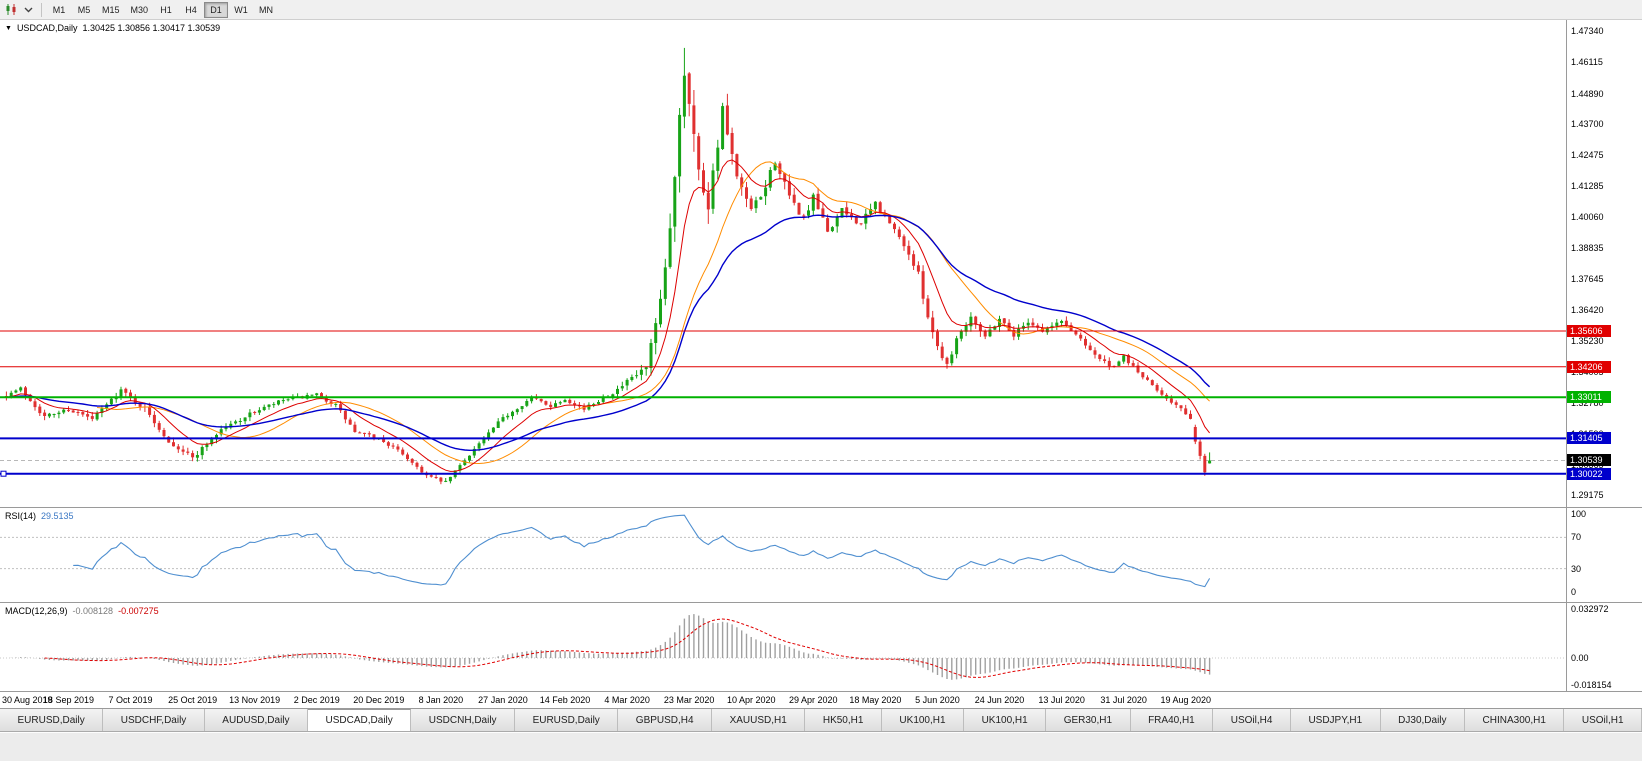 The image size is (1642, 761). I want to click on macd-chart, so click(783, 647).